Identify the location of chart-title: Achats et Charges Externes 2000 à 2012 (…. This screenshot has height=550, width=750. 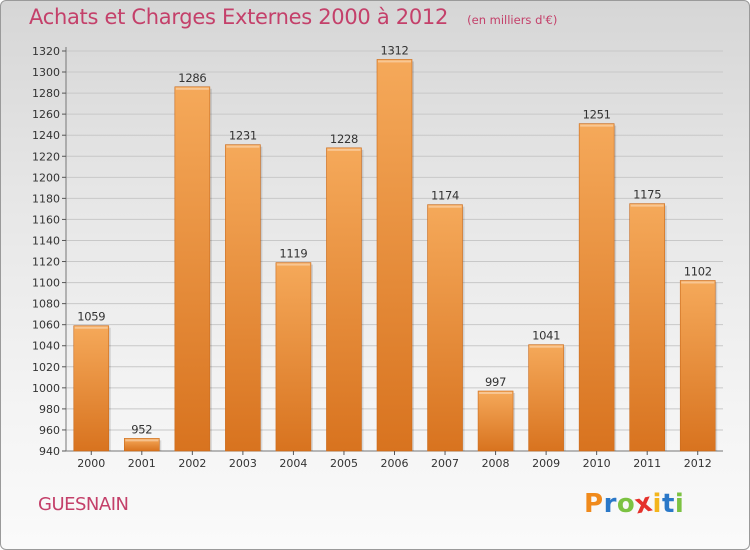
(293, 17).